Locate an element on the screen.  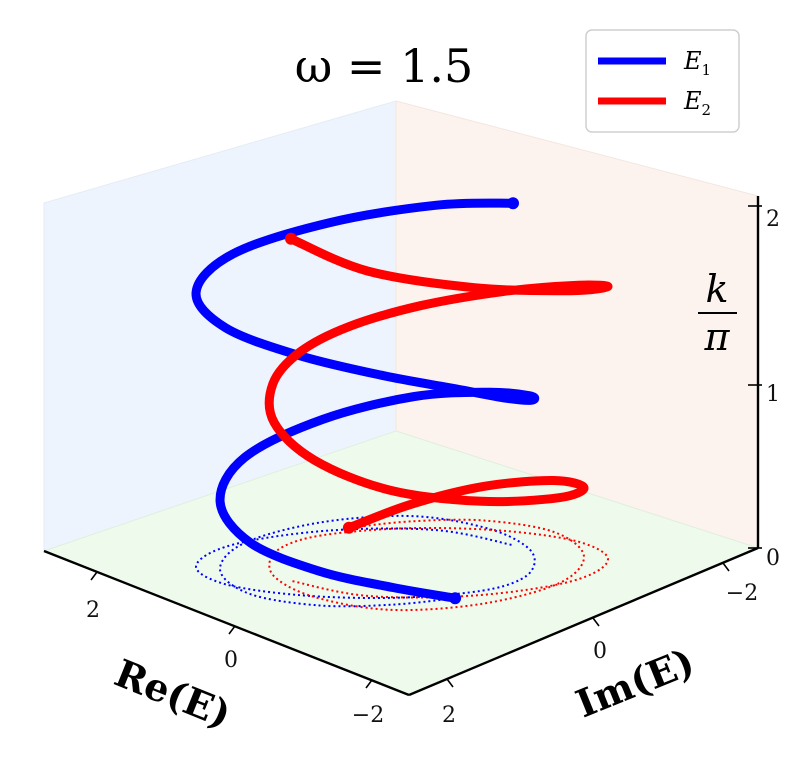
legend-label-e2: E2 is located at coordinates (697, 103).